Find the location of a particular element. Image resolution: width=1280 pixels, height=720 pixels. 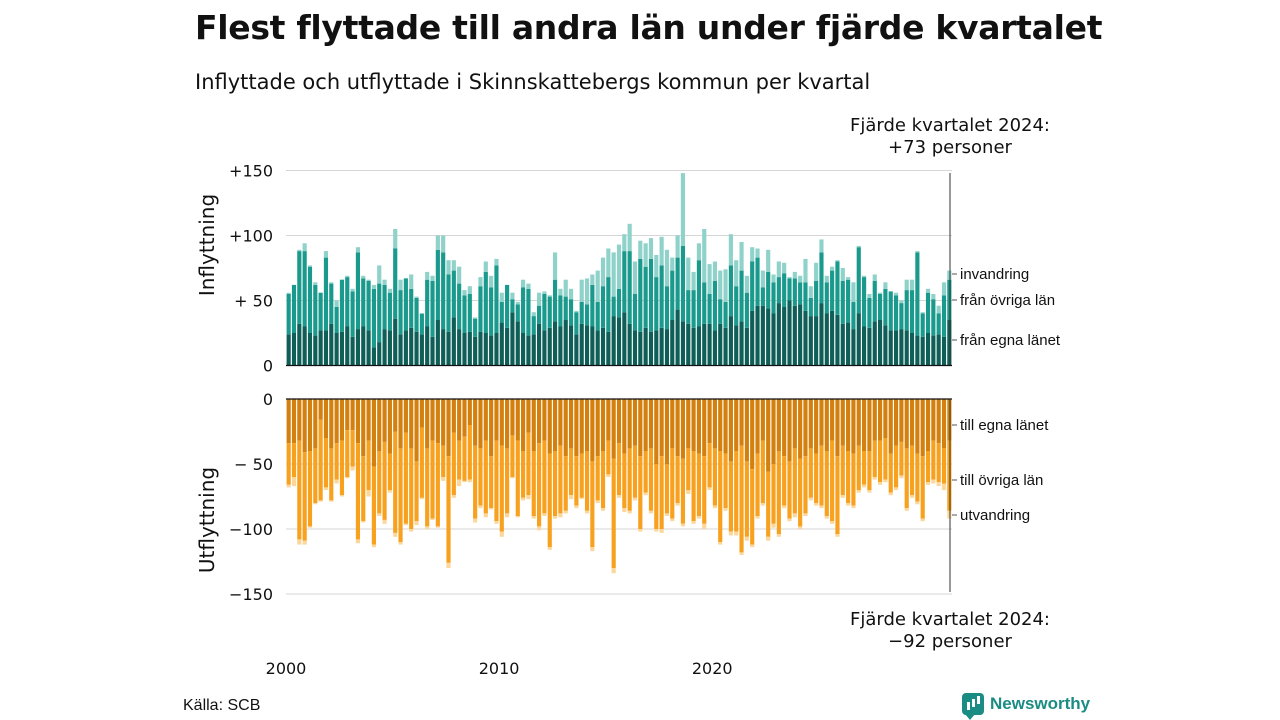

outflow-legend-label: till egna länet is located at coordinates (1004, 425).